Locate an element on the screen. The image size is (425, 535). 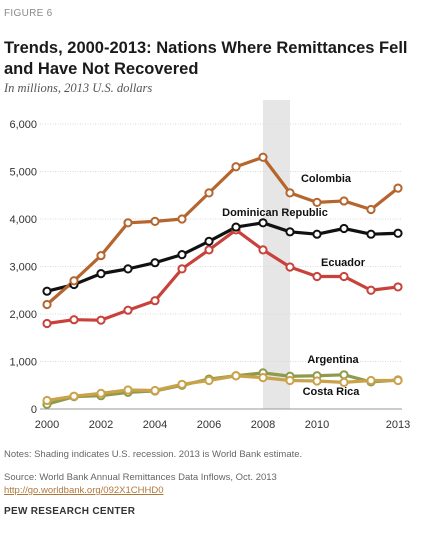
y-tick-label: 3,000 is located at coordinates (23, 268).